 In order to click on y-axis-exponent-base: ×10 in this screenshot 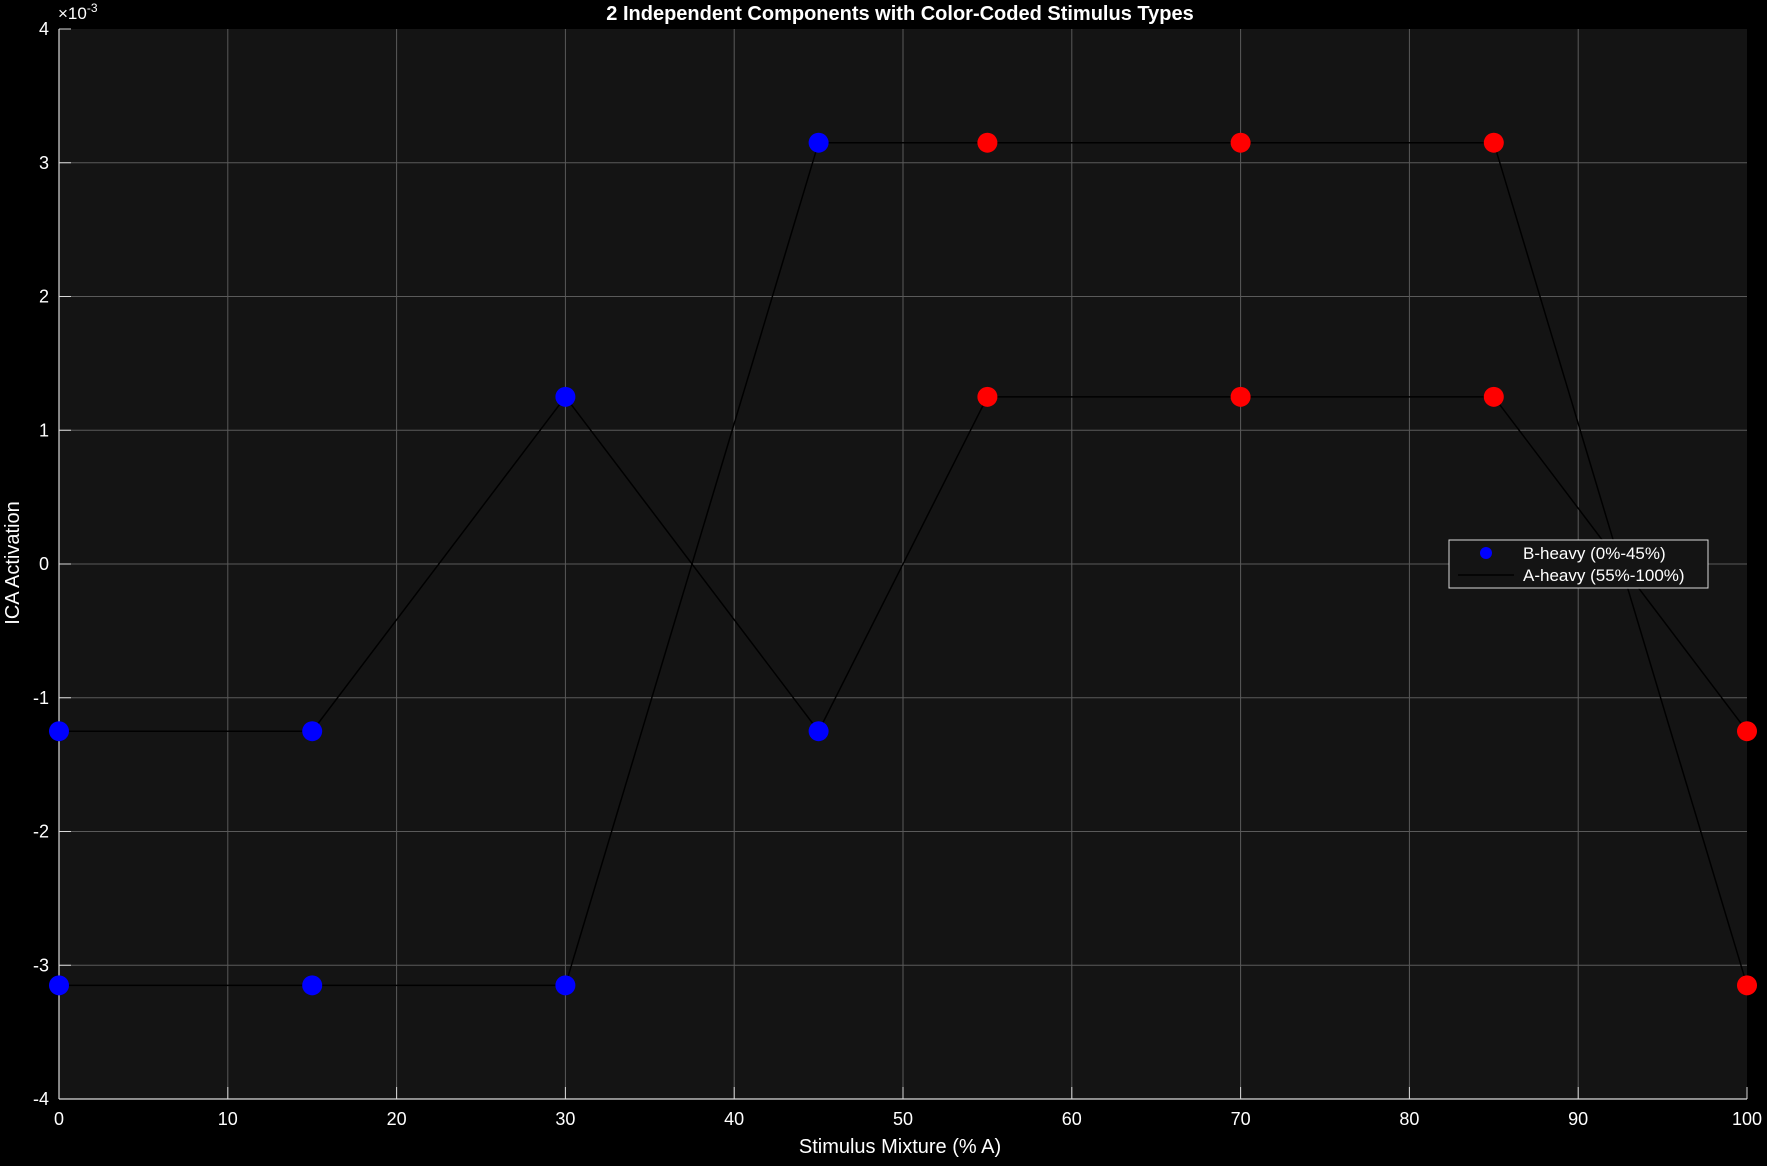, I will do `click(72, 13)`.